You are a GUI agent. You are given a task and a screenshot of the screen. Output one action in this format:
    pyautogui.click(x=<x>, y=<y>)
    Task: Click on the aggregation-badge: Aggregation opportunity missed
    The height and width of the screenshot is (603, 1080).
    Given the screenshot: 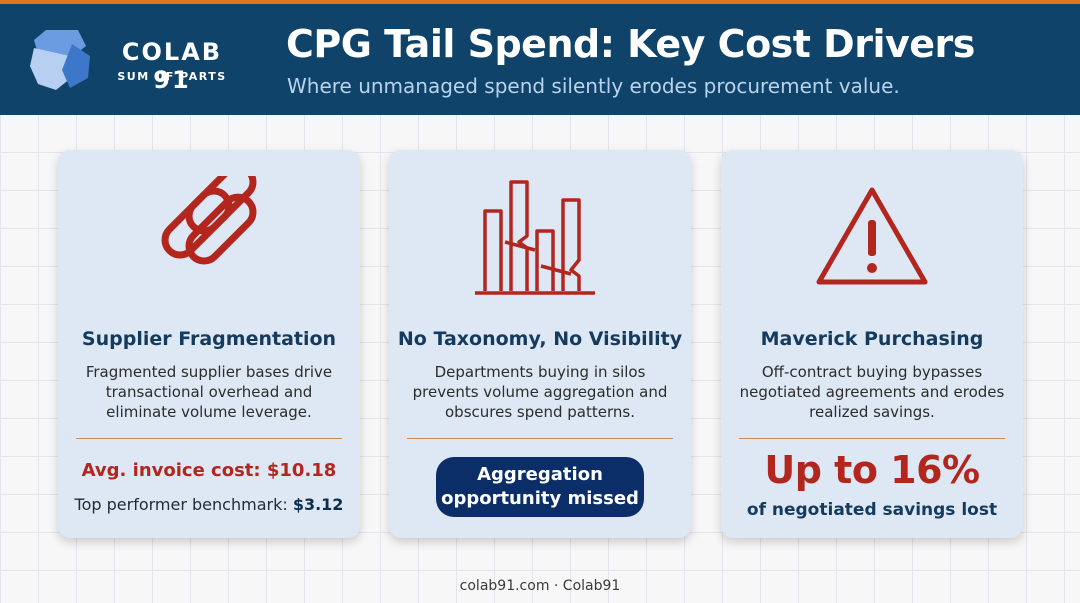 What is the action you would take?
    pyautogui.click(x=540, y=487)
    